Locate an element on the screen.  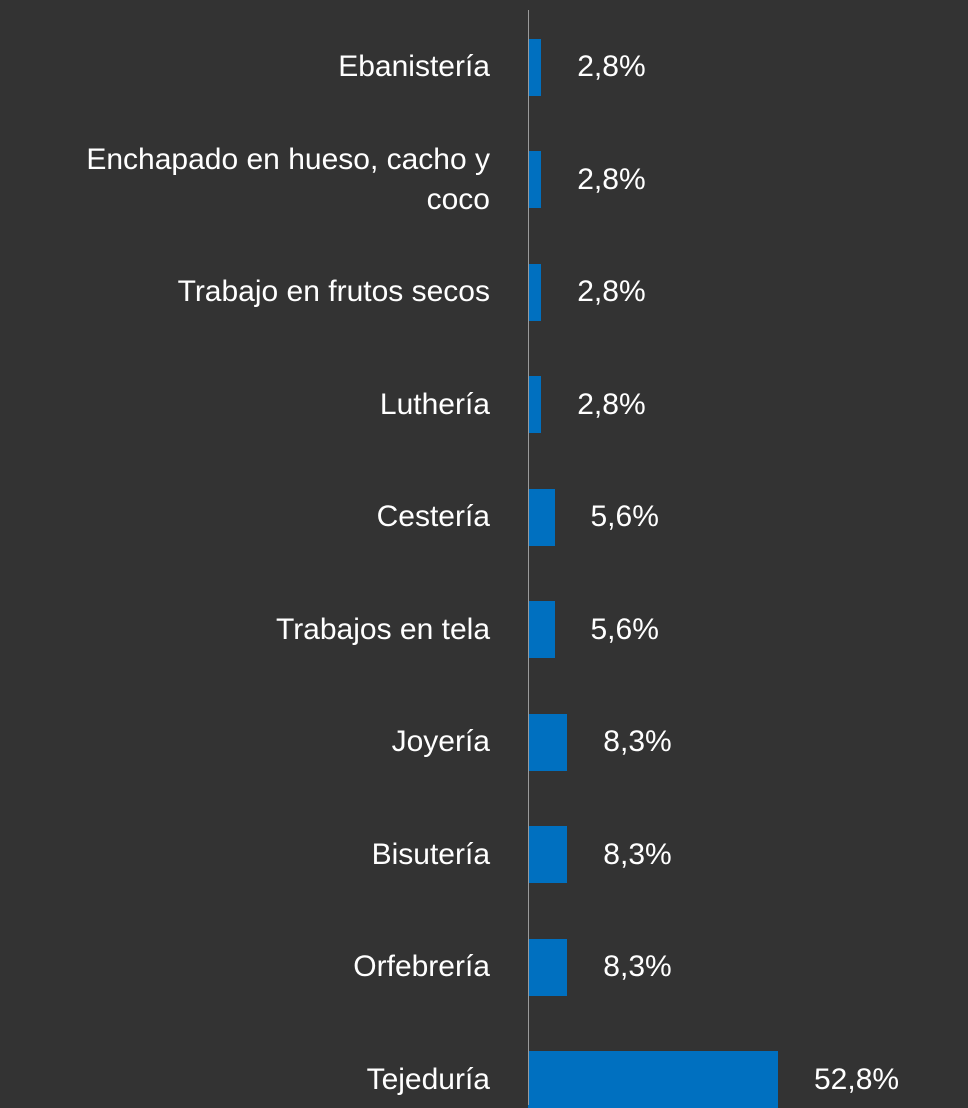
category-label: Trabajo en frutos secos is located at coordinates (333, 291).